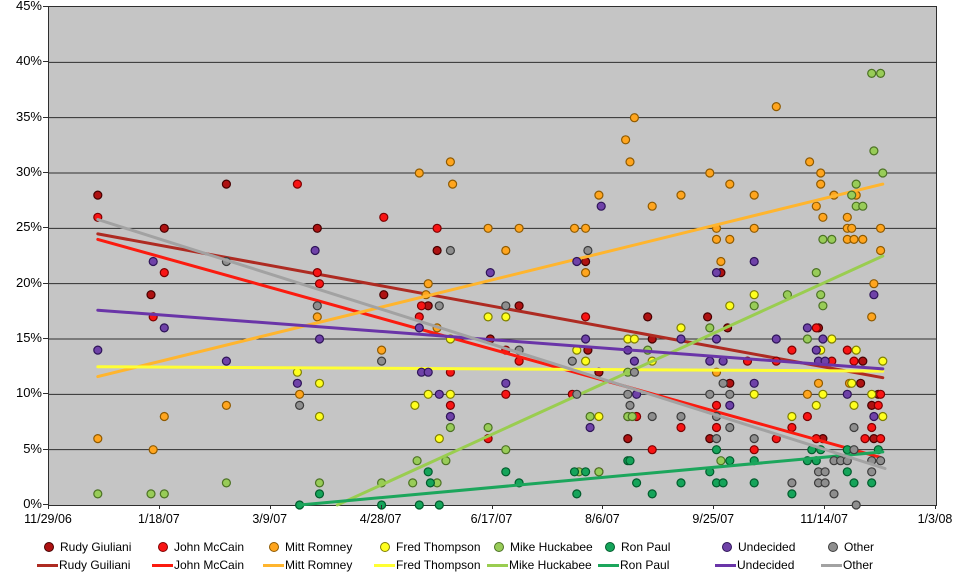  I want to click on legend-marker-item-other: Other, so click(851, 547).